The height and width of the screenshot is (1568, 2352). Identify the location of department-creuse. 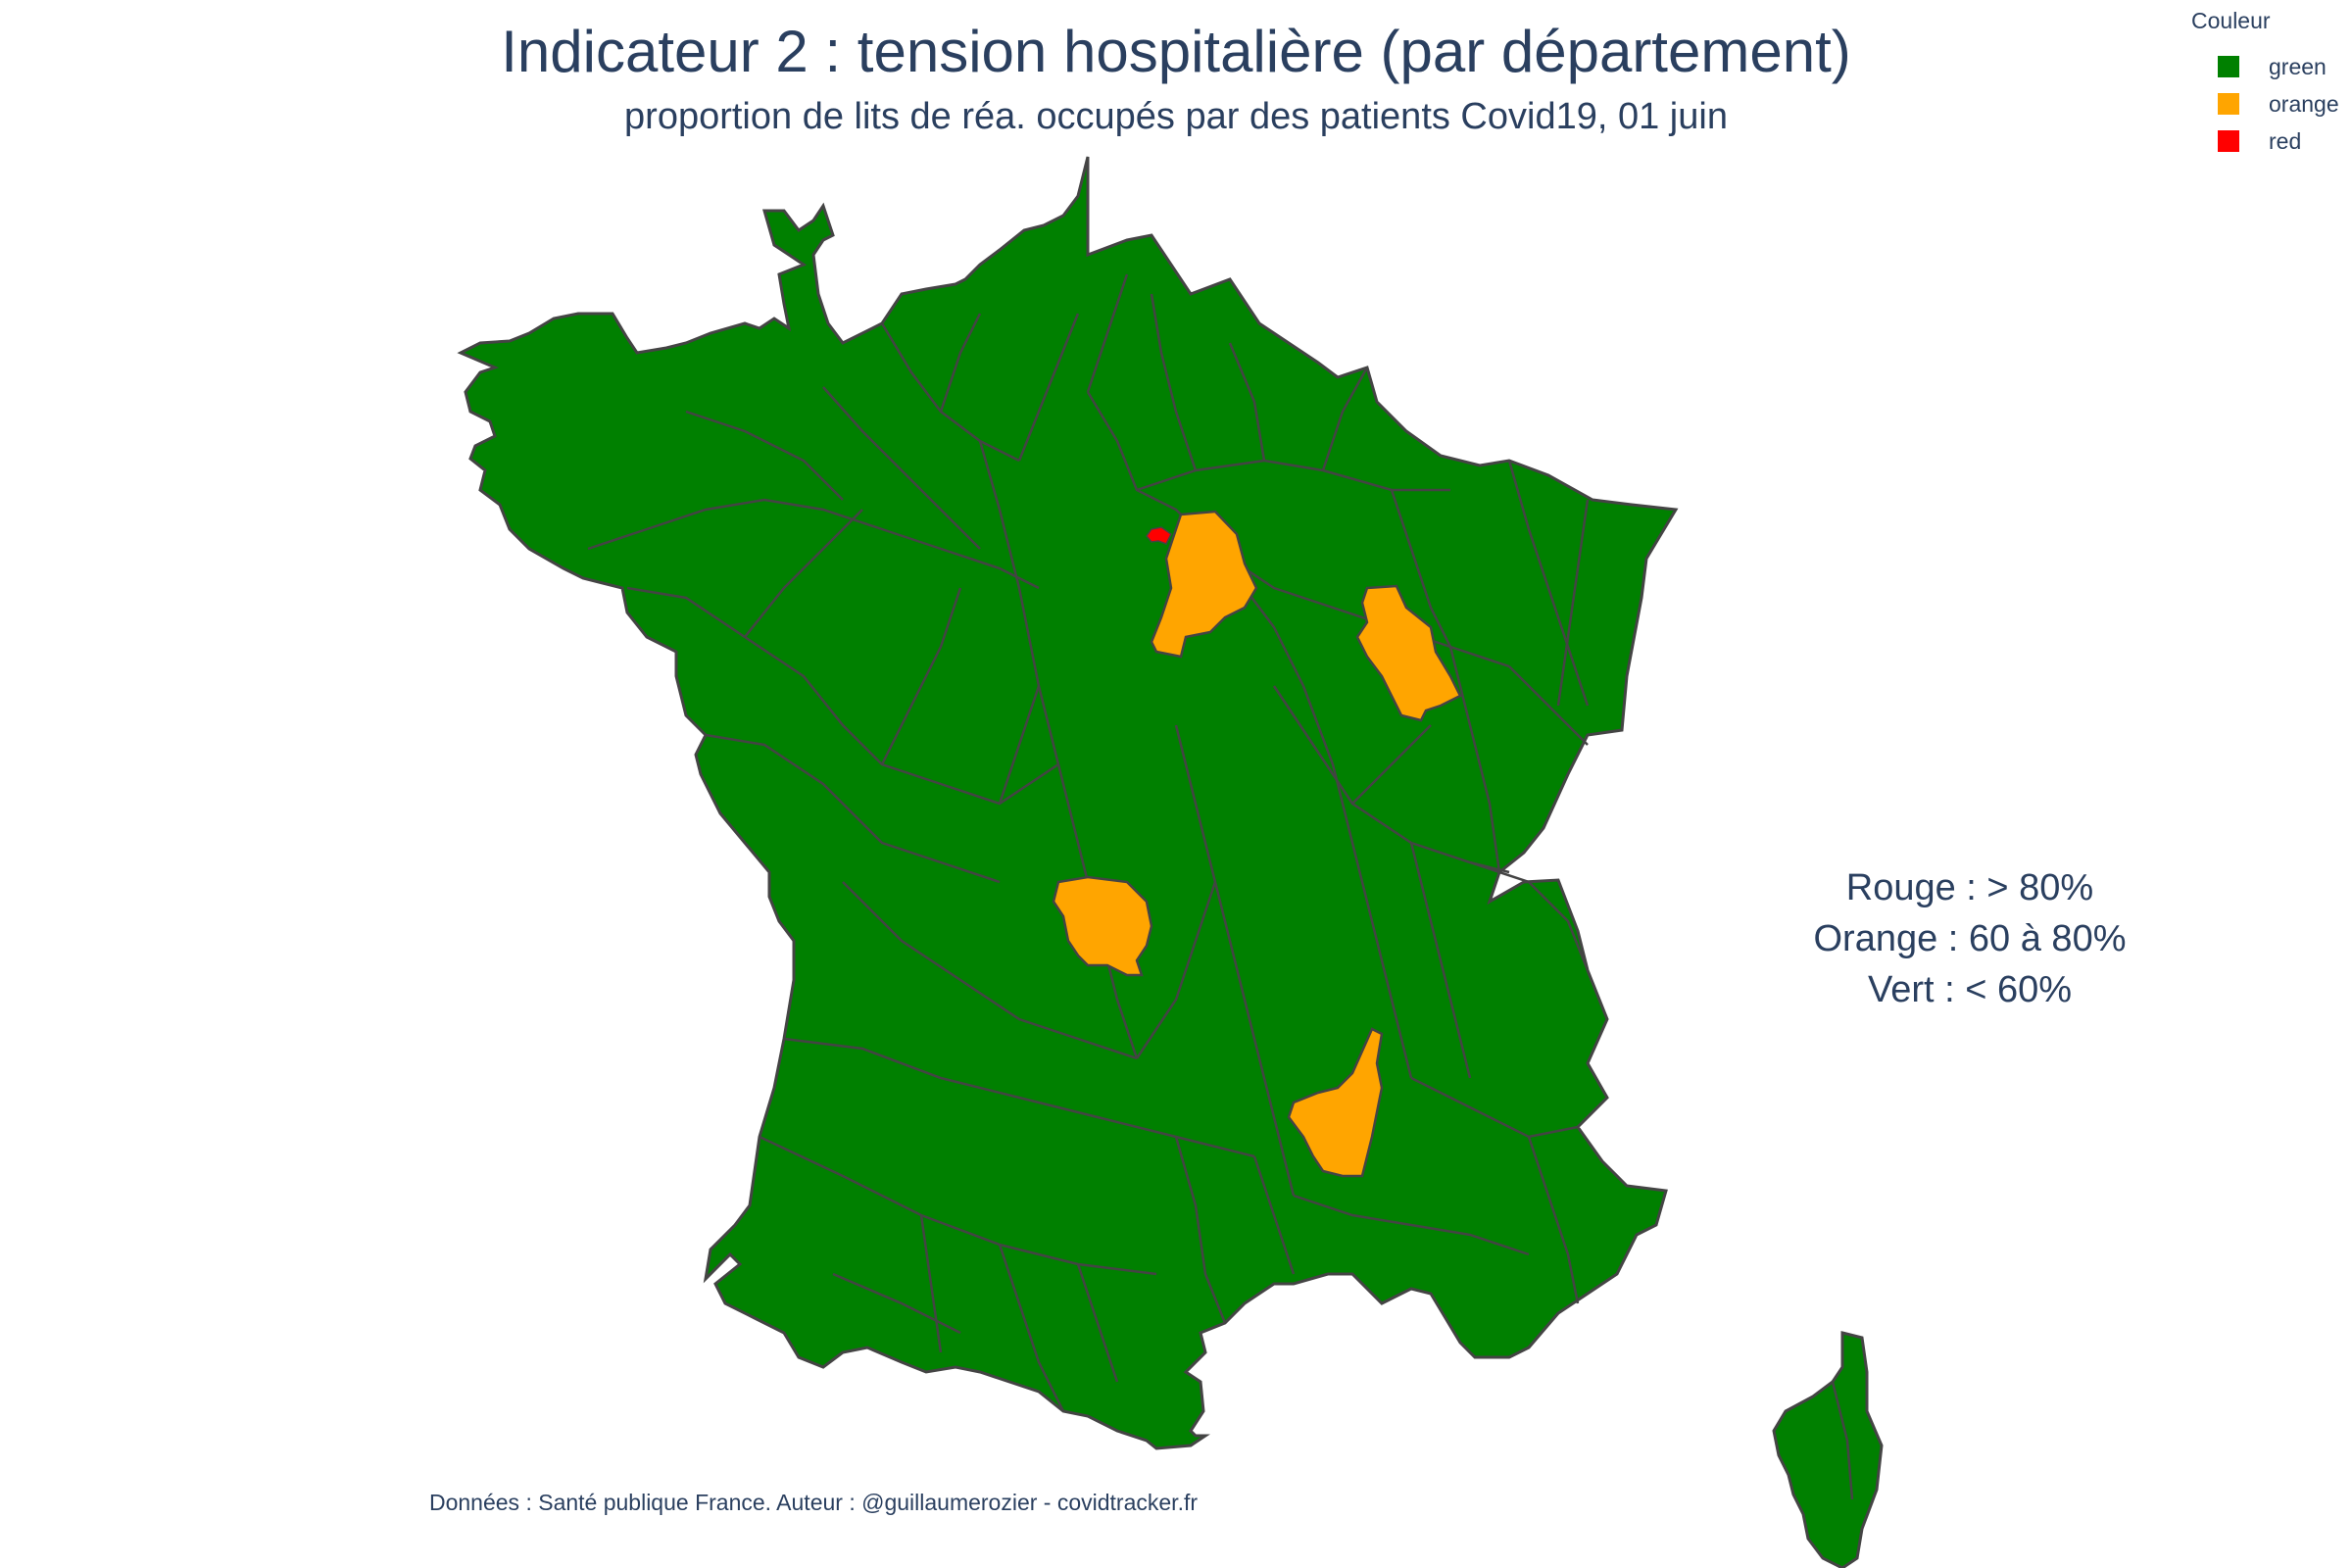
(1102, 926).